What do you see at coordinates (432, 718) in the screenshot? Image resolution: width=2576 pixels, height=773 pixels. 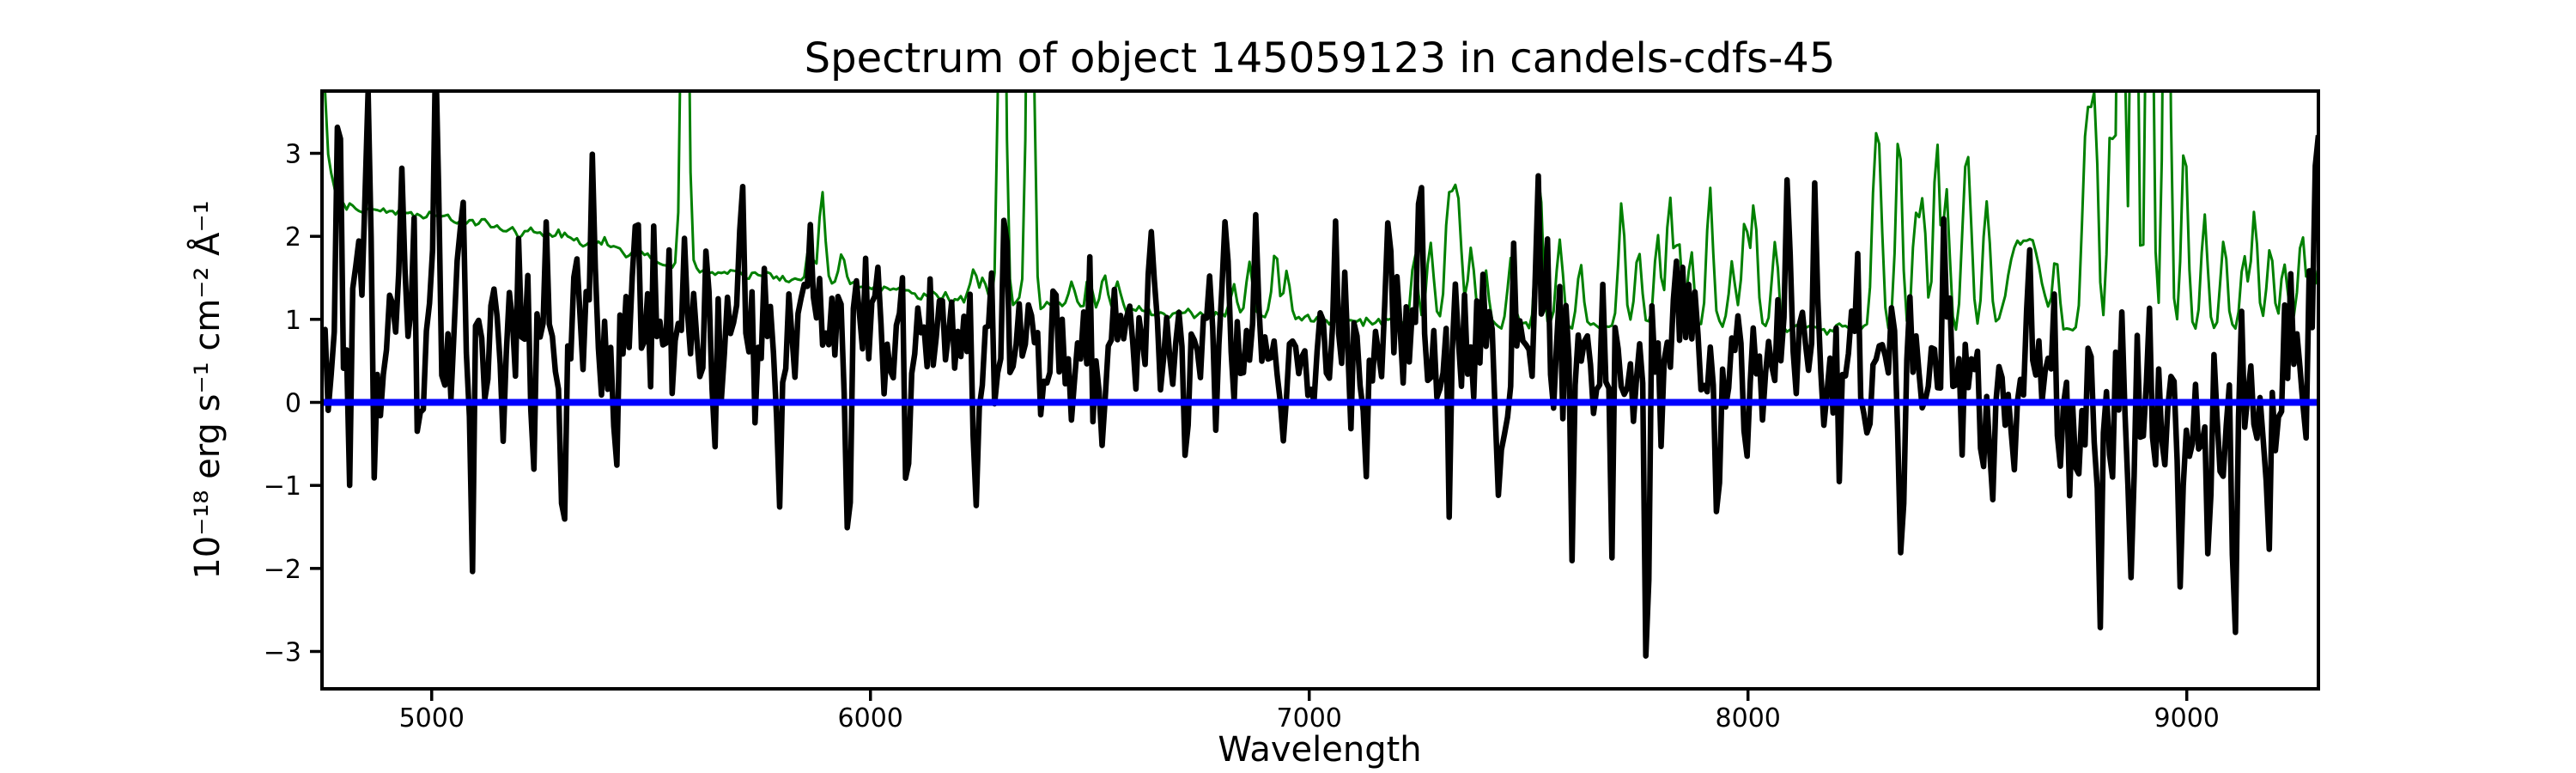 I see `xtick-label: 5000` at bounding box center [432, 718].